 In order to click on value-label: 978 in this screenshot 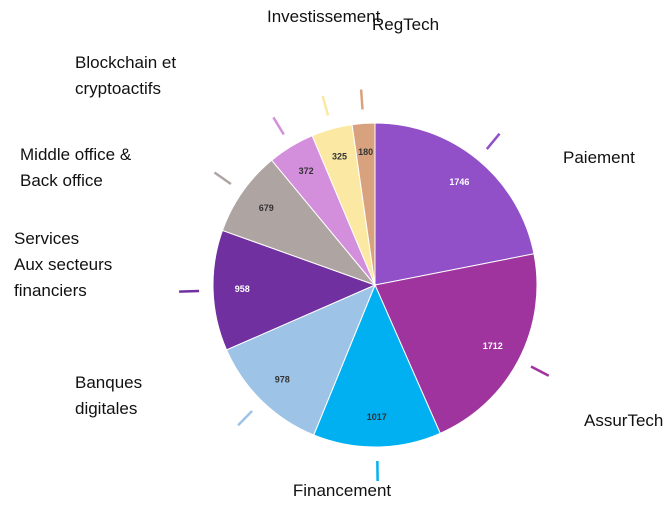, I will do `click(282, 379)`.